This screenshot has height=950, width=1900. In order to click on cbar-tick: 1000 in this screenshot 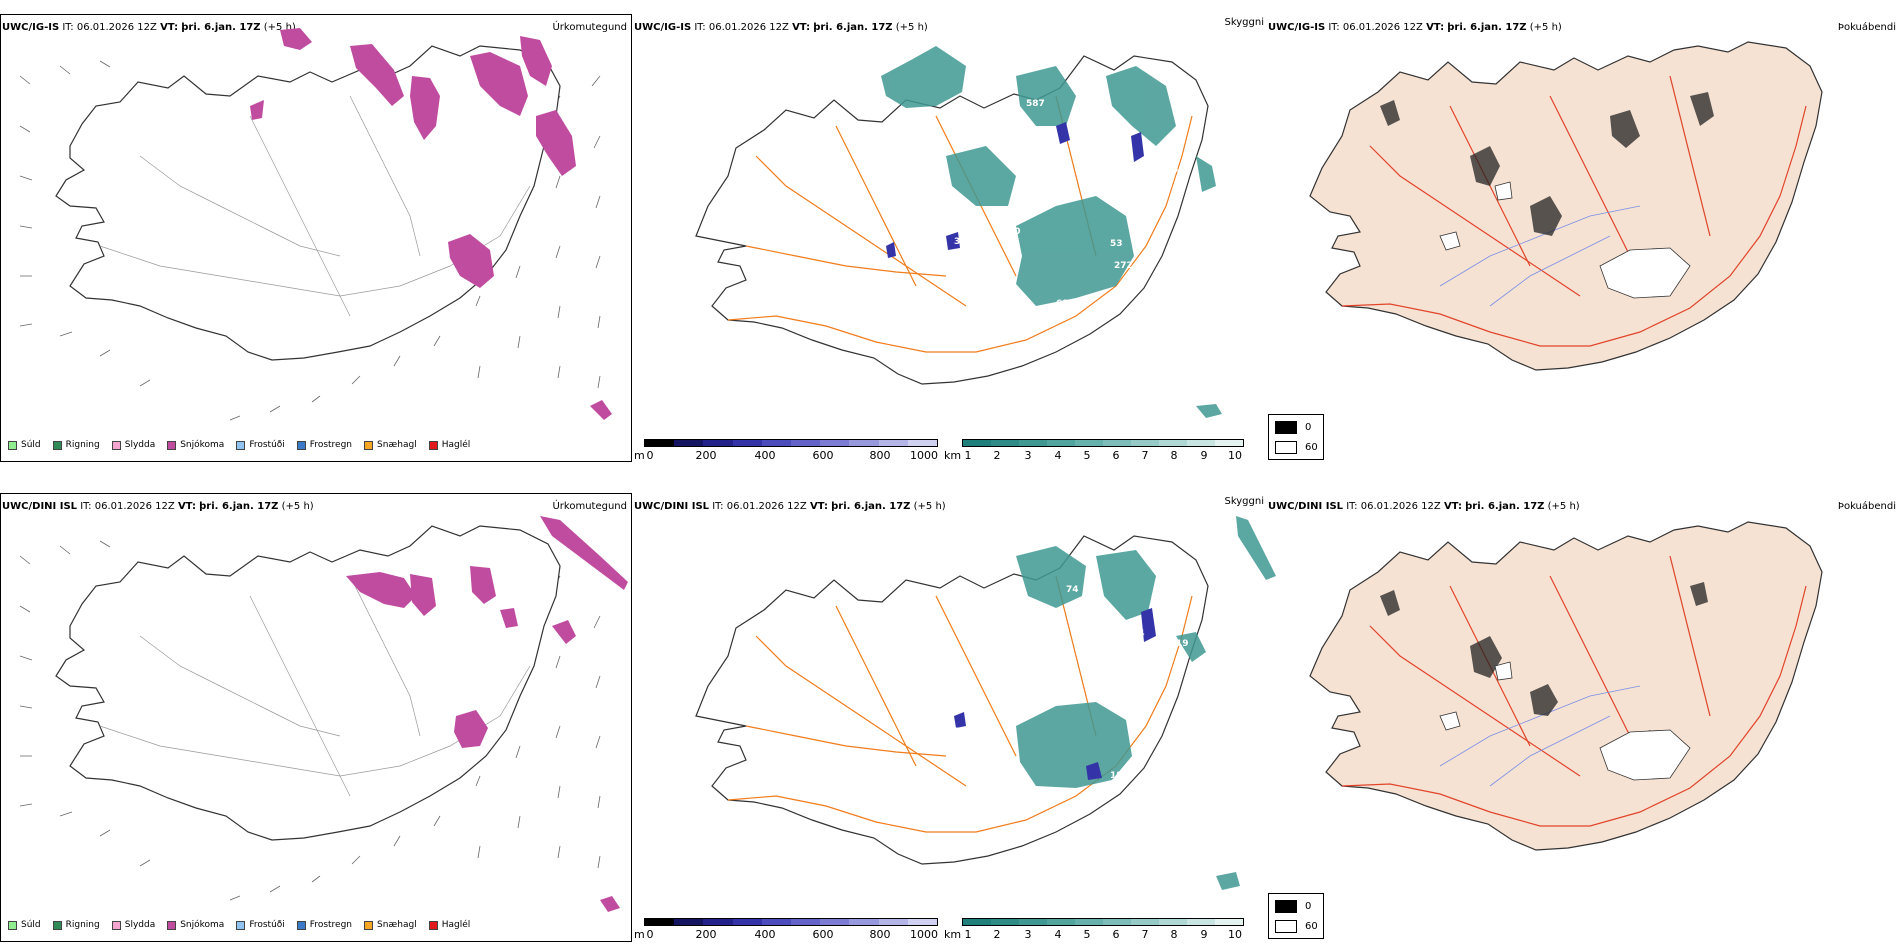, I will do `click(924, 455)`.